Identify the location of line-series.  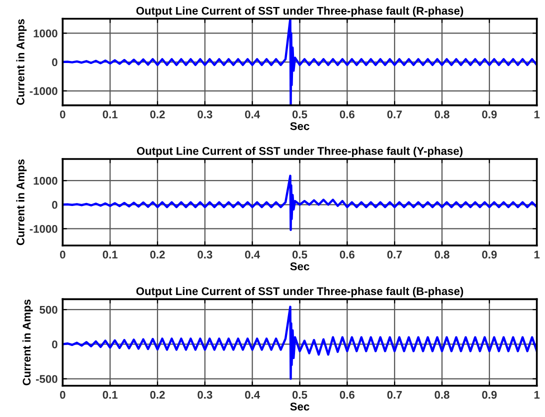
(299, 202).